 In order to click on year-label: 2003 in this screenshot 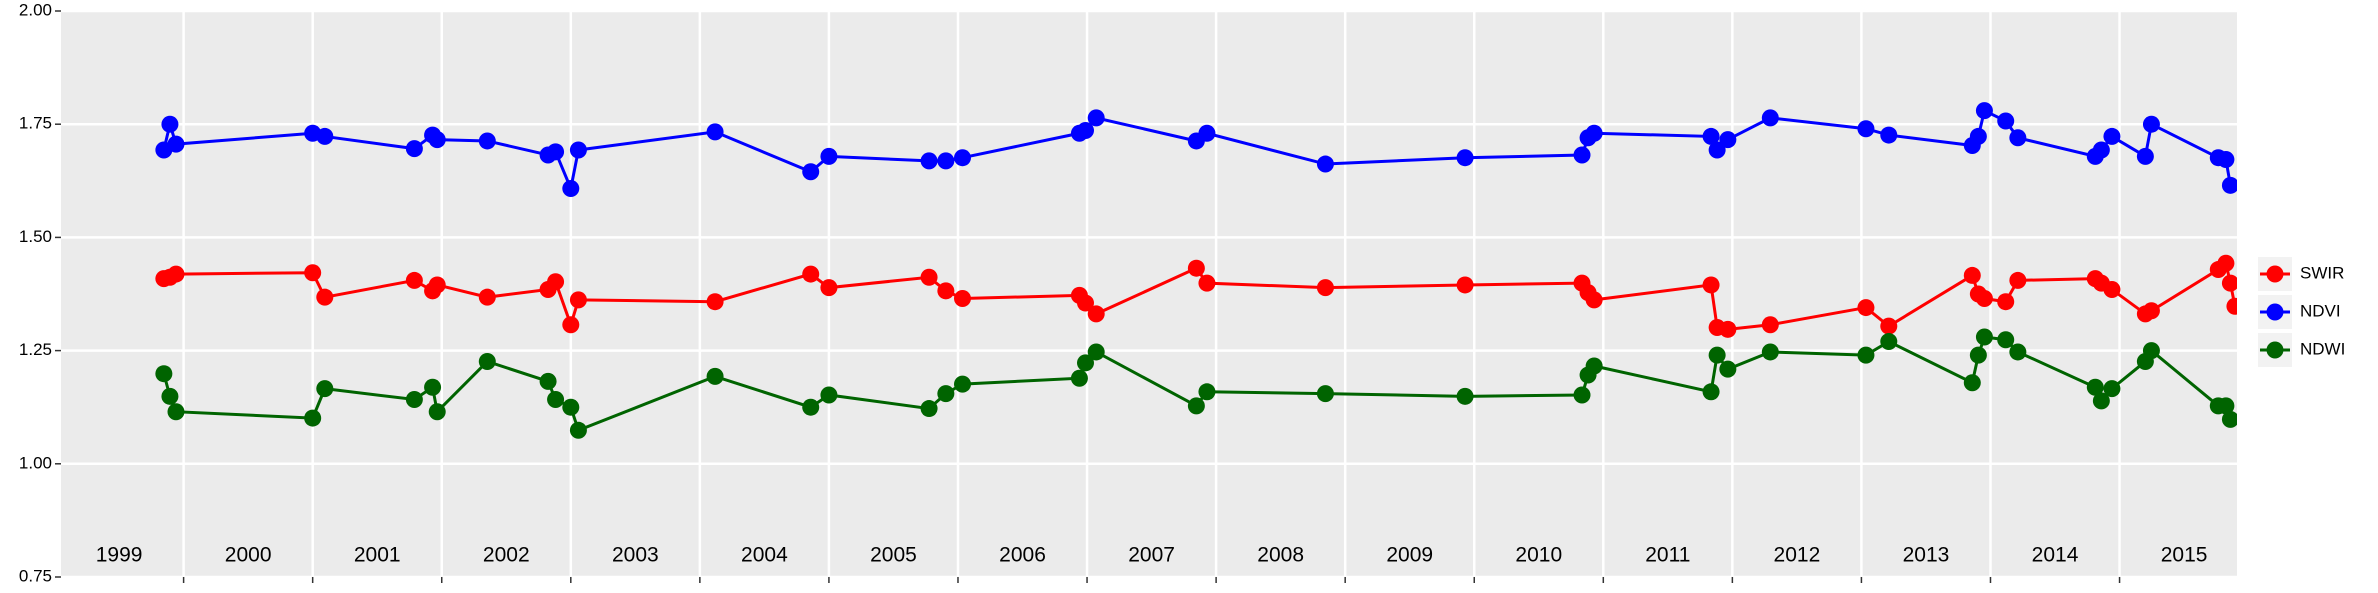, I will do `click(635, 555)`.